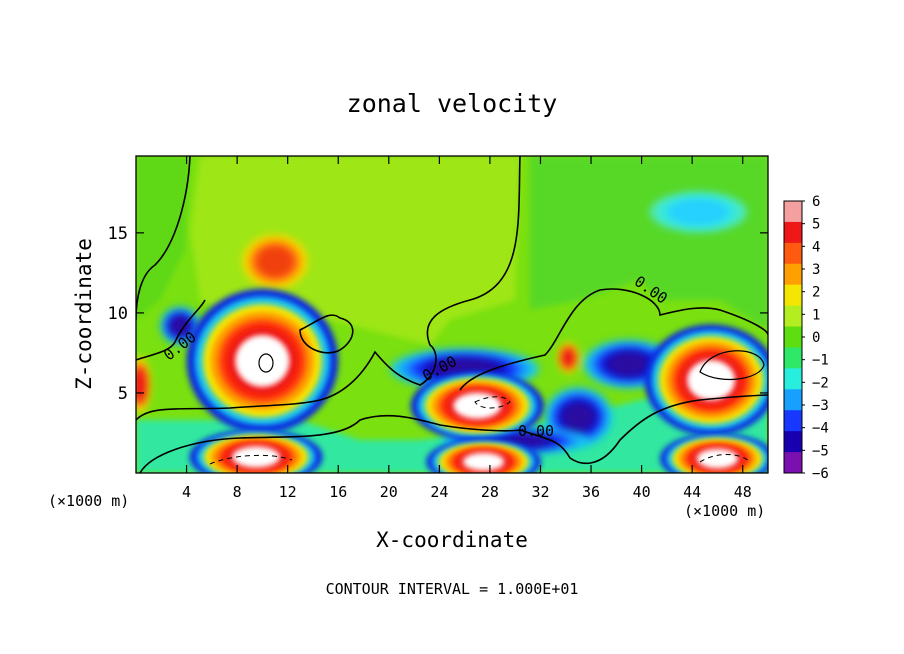 The height and width of the screenshot is (654, 904). I want to click on colorbar: 6 5 4 3 2 1 0 −1 −2 −3 −4 −5 −6, so click(806, 338).